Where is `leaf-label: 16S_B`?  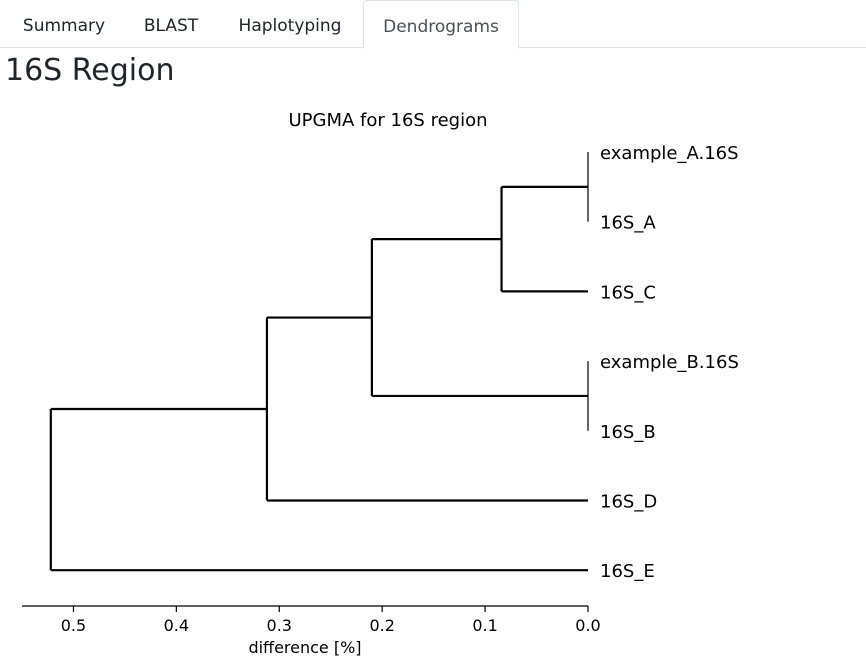
leaf-label: 16S_B is located at coordinates (628, 432).